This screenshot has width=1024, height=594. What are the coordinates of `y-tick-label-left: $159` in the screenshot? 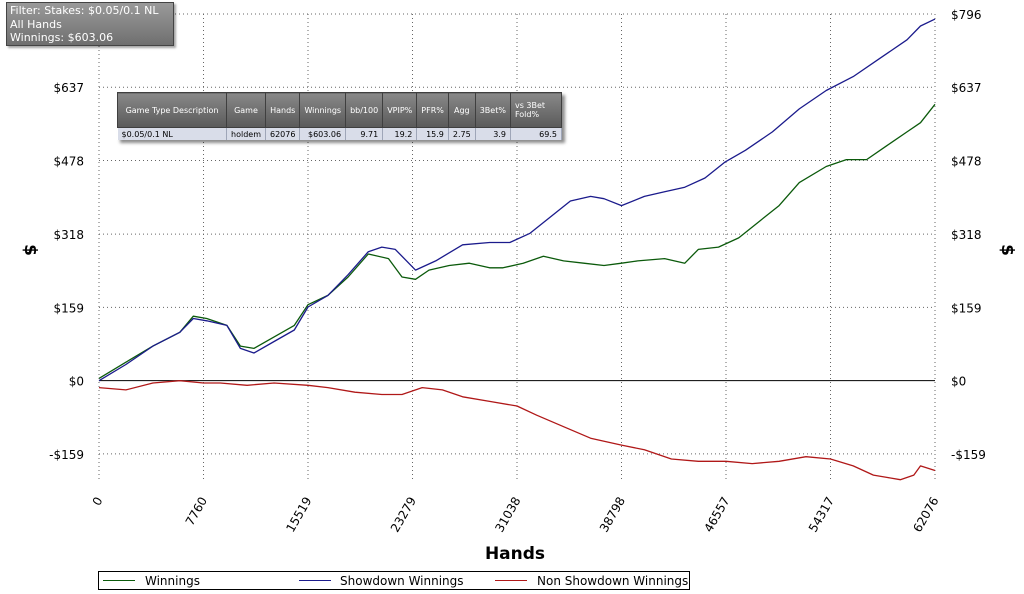 It's located at (68, 308).